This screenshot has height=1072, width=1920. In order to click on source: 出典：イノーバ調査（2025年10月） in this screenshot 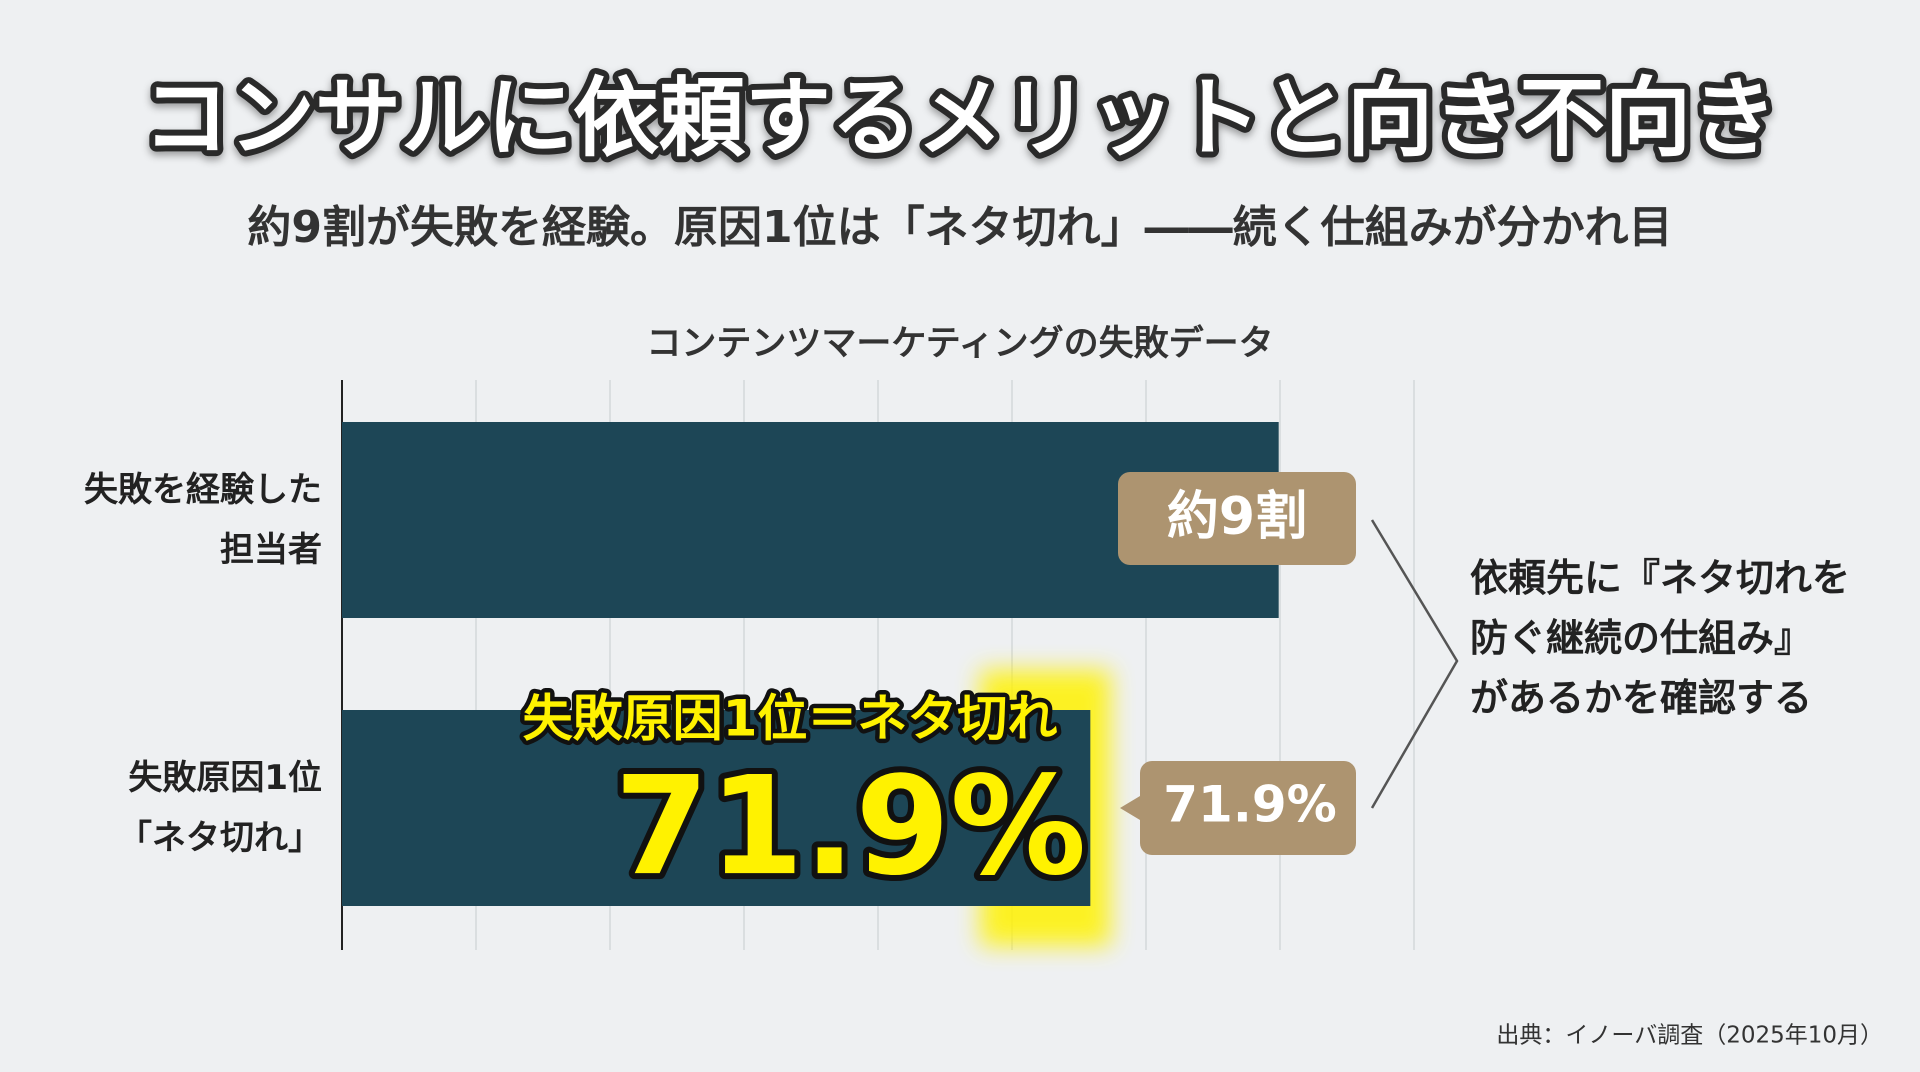, I will do `click(1689, 1036)`.